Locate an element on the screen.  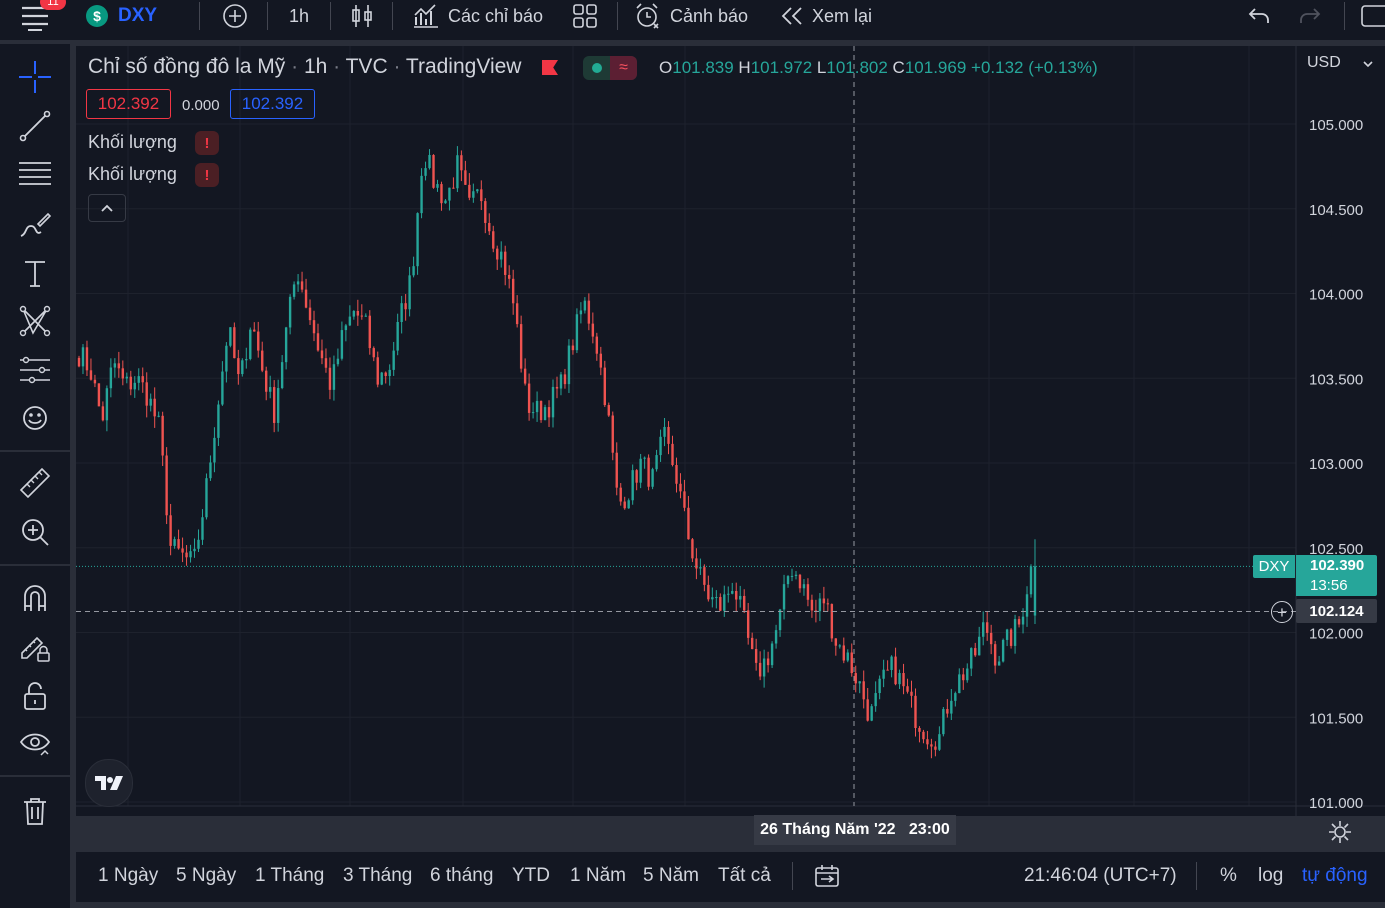
text-icon is located at coordinates (35, 274).